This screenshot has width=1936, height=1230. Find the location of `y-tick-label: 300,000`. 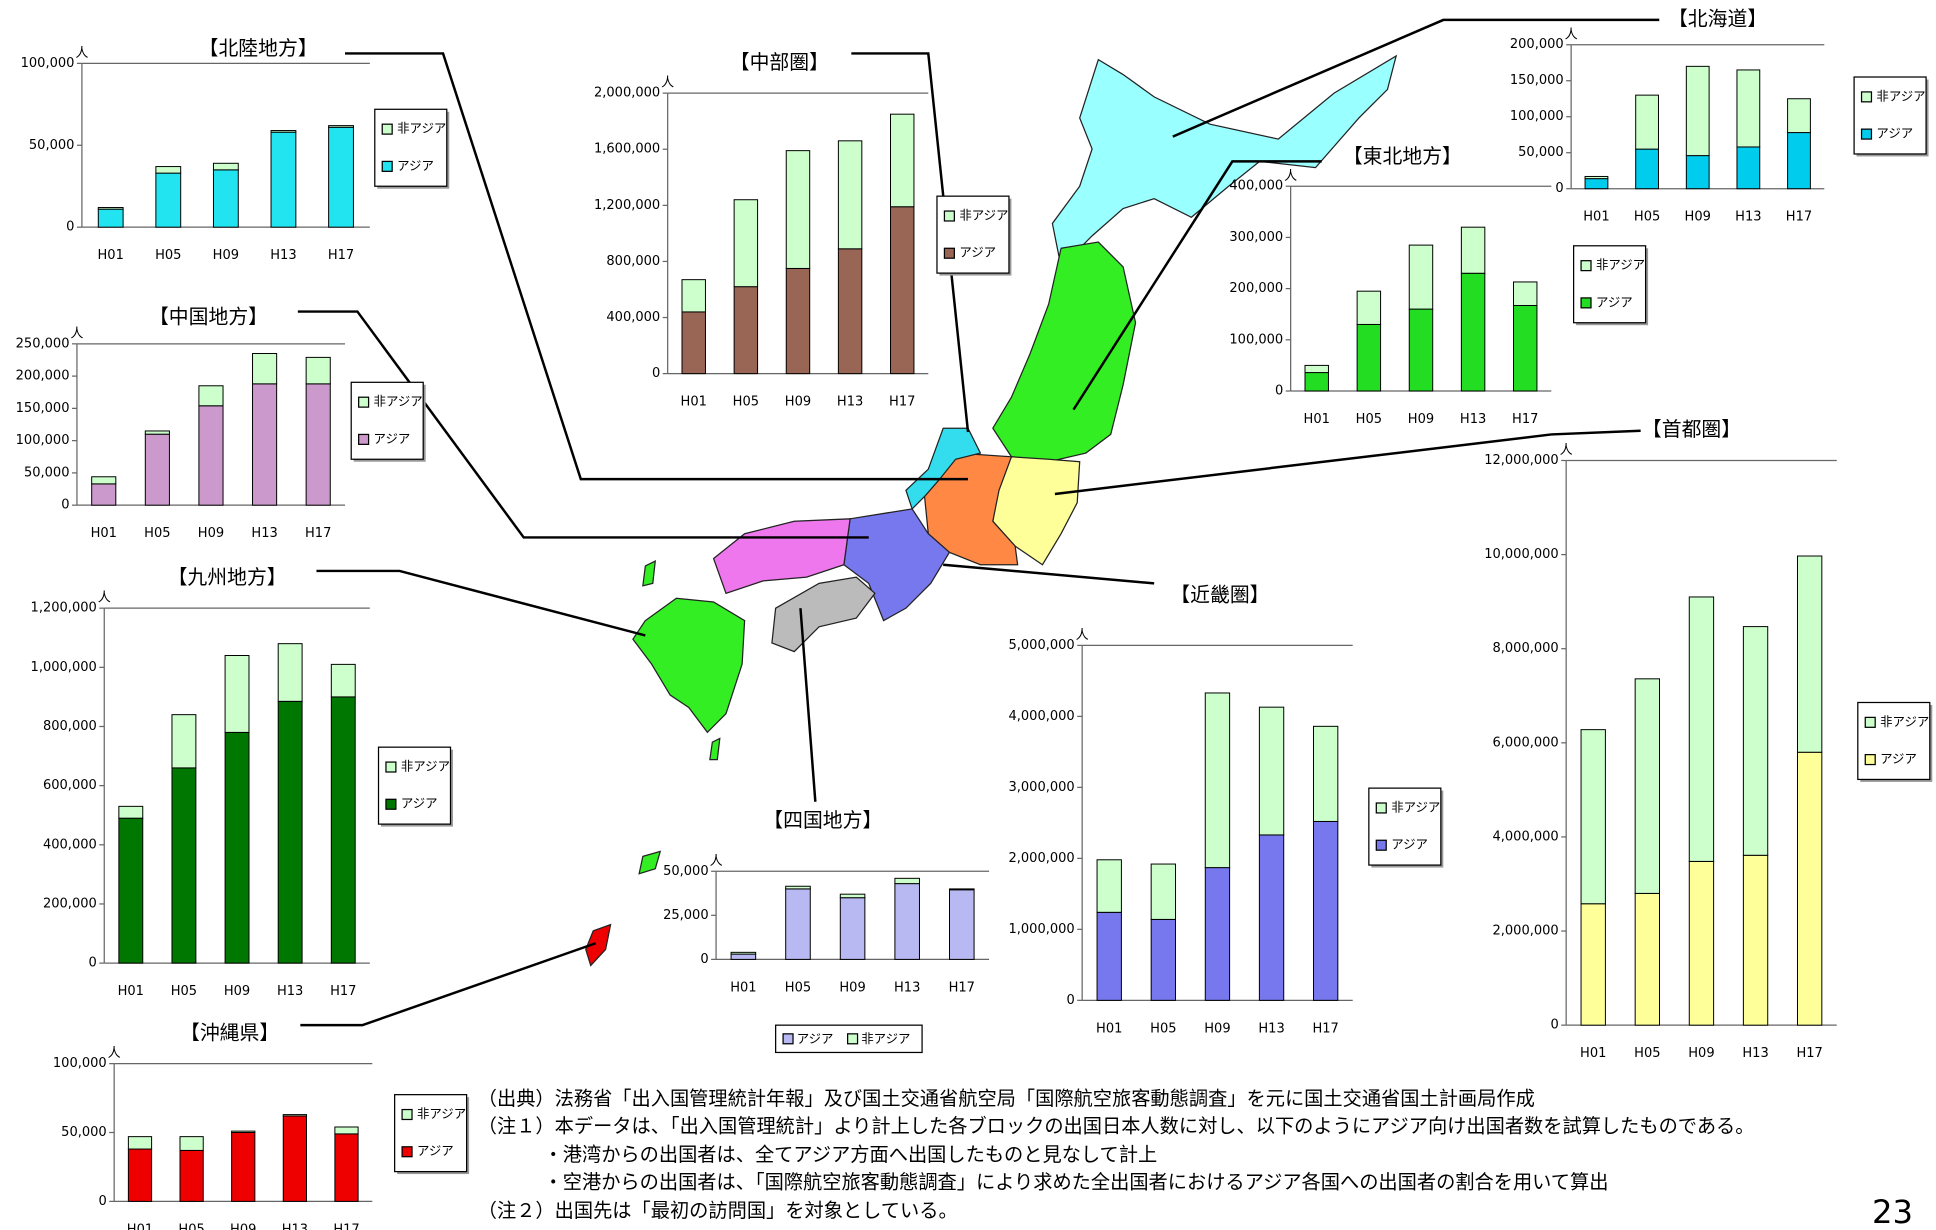

y-tick-label: 300,000 is located at coordinates (1256, 237).